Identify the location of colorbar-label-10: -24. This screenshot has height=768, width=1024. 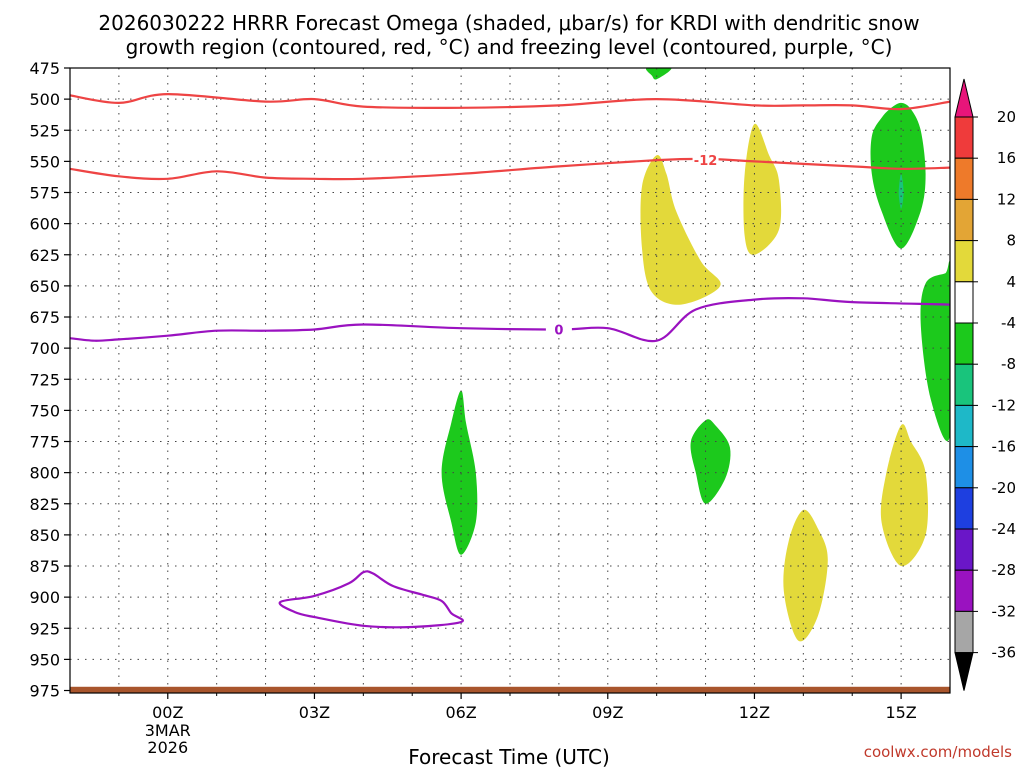
(1004, 529).